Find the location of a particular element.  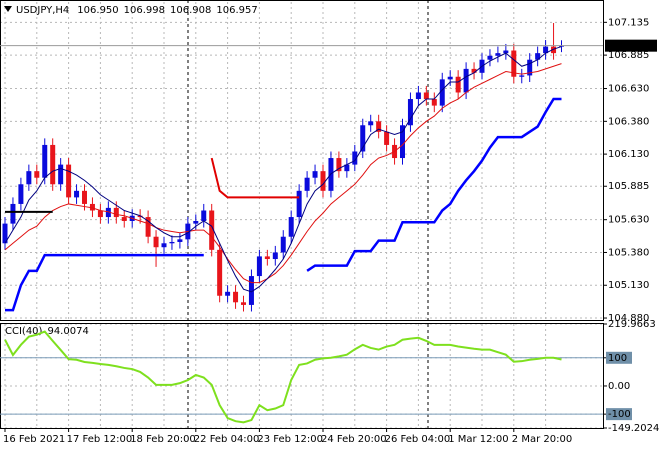

indicator-value: 94.0074 is located at coordinates (67, 331).